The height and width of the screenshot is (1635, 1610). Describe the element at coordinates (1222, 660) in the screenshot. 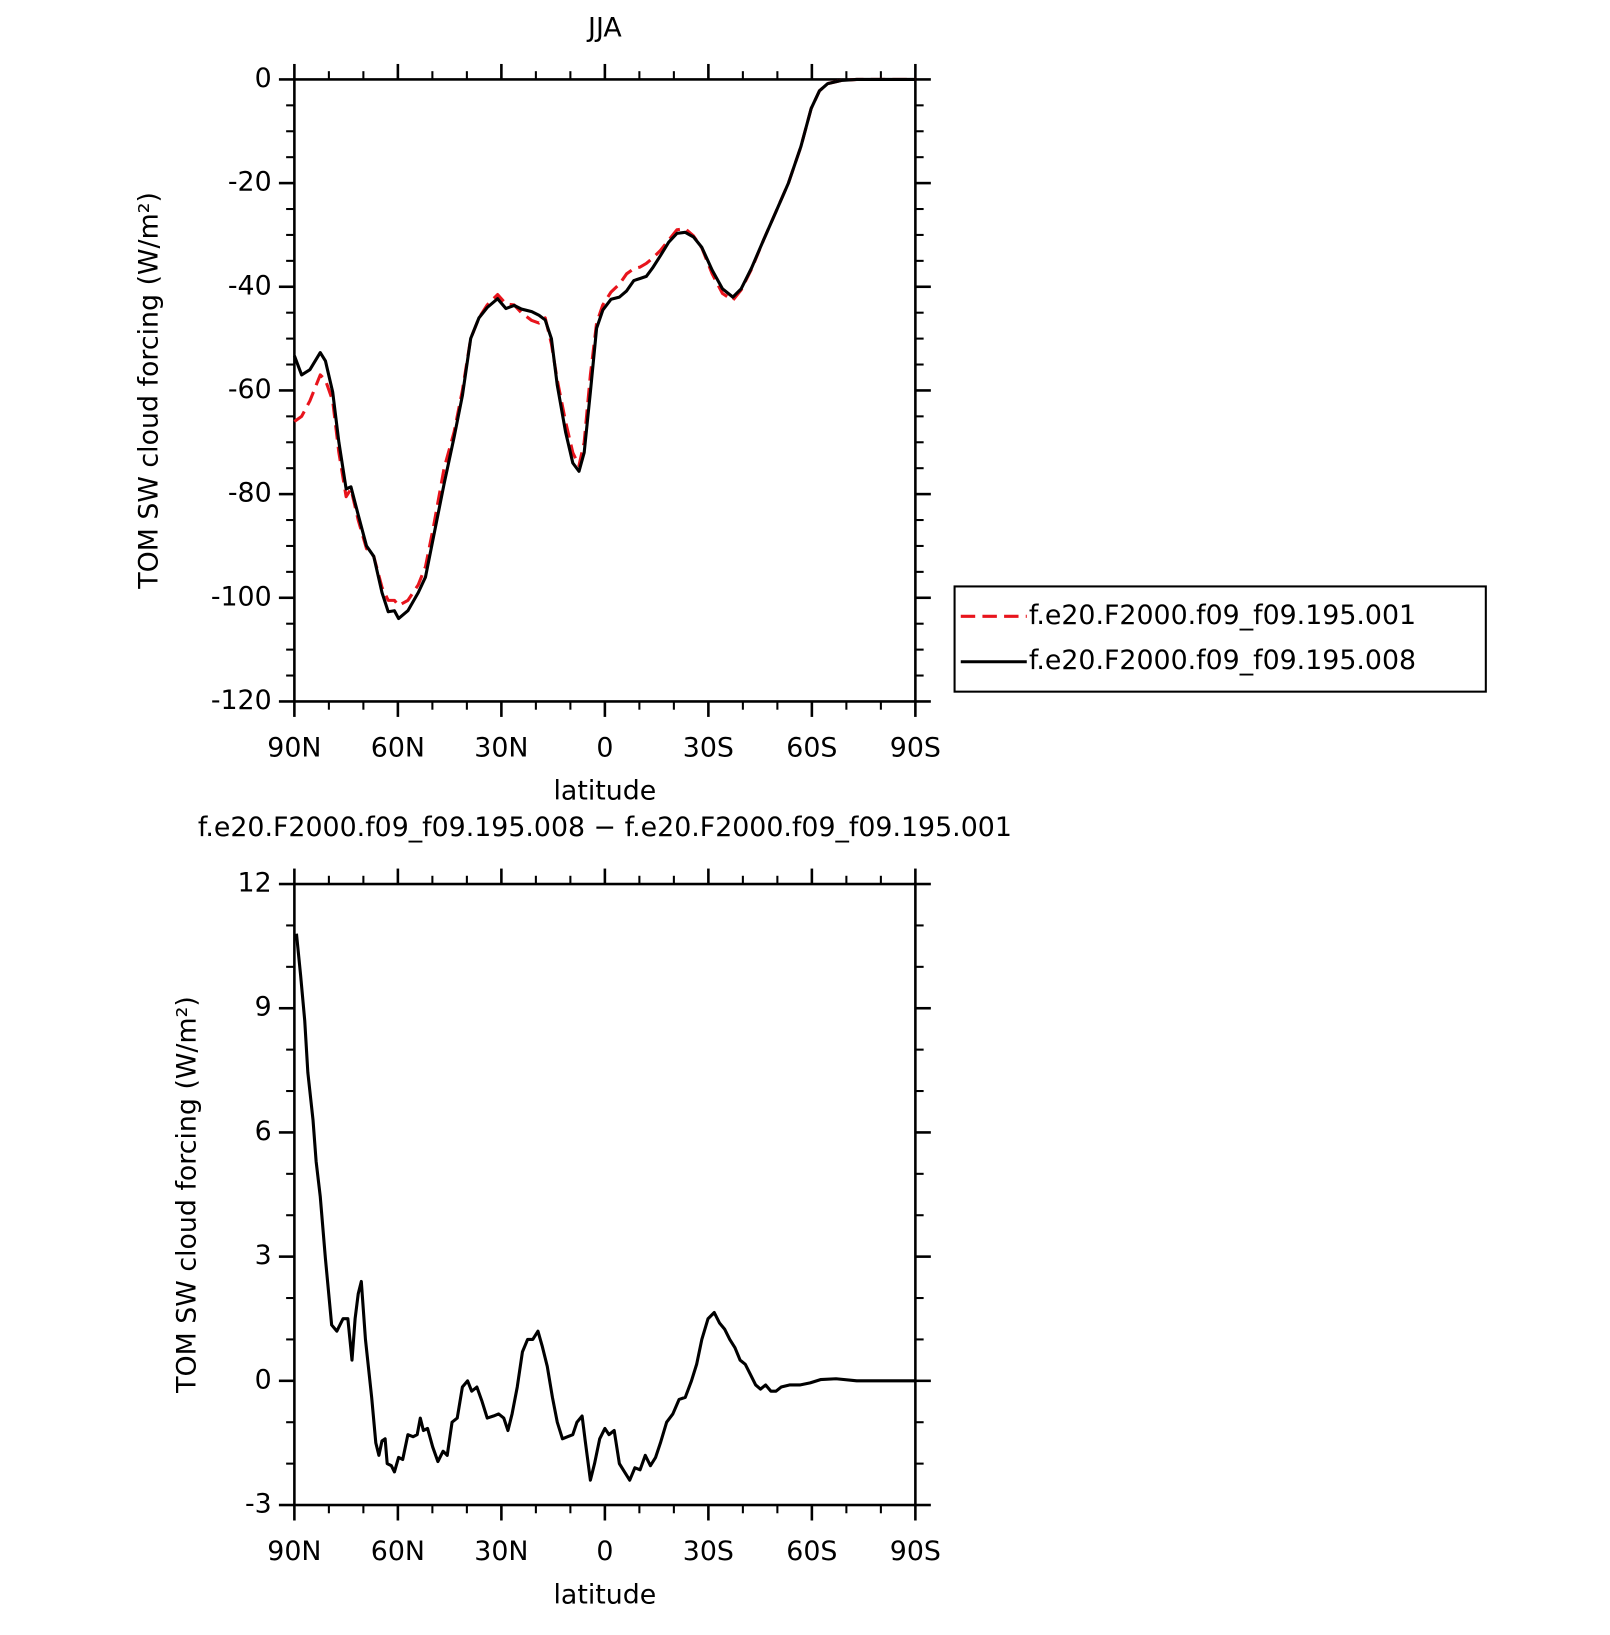

I see `legend-label: f.e20.F2000.f09_f09.195.008` at that location.